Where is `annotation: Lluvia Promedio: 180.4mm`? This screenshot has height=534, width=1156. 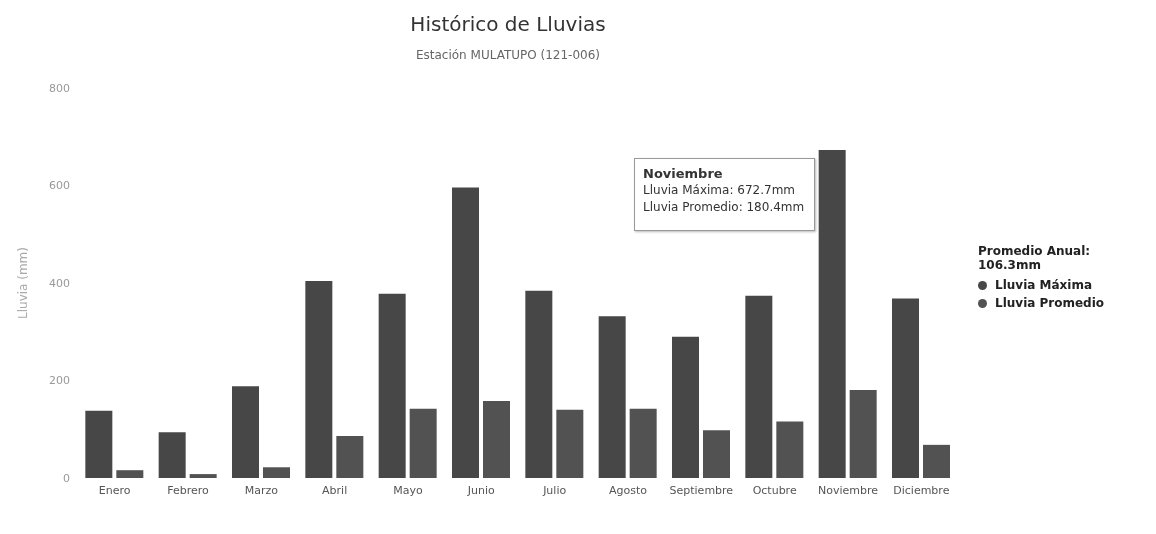
annotation: Lluvia Promedio: 180.4mm is located at coordinates (724, 207).